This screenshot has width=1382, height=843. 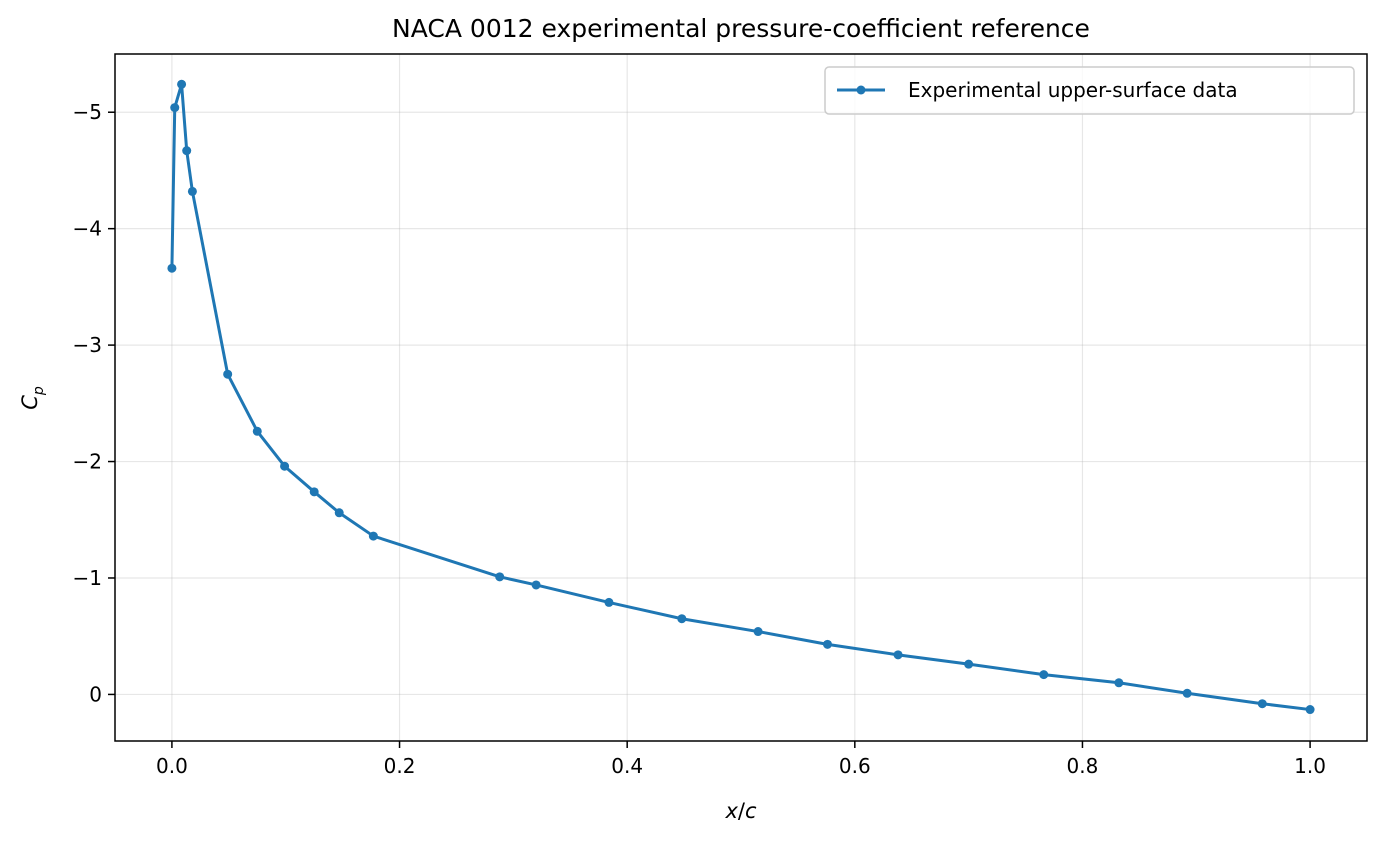 I want to click on x-axis-label-denominator: c, so click(x=751, y=811).